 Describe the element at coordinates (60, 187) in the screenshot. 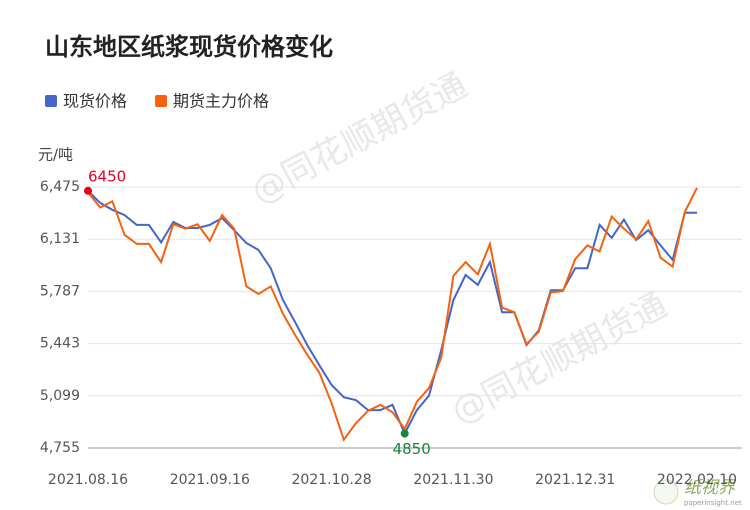

I see `y-tick-label: 6,475` at that location.